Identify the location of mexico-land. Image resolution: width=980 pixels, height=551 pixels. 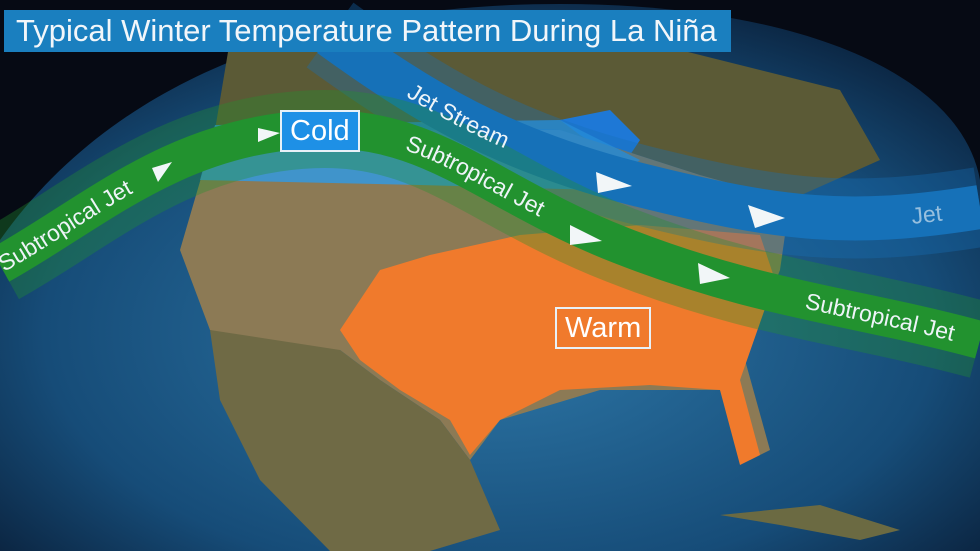
(355, 440).